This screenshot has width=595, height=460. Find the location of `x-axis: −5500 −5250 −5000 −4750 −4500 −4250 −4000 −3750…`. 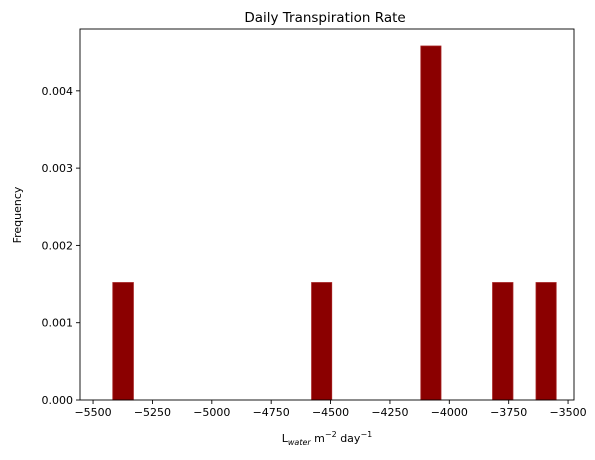

x-axis: −5500 −5250 −5000 −4750 −4500 −4250 −4000 −3750… is located at coordinates (330, 409).